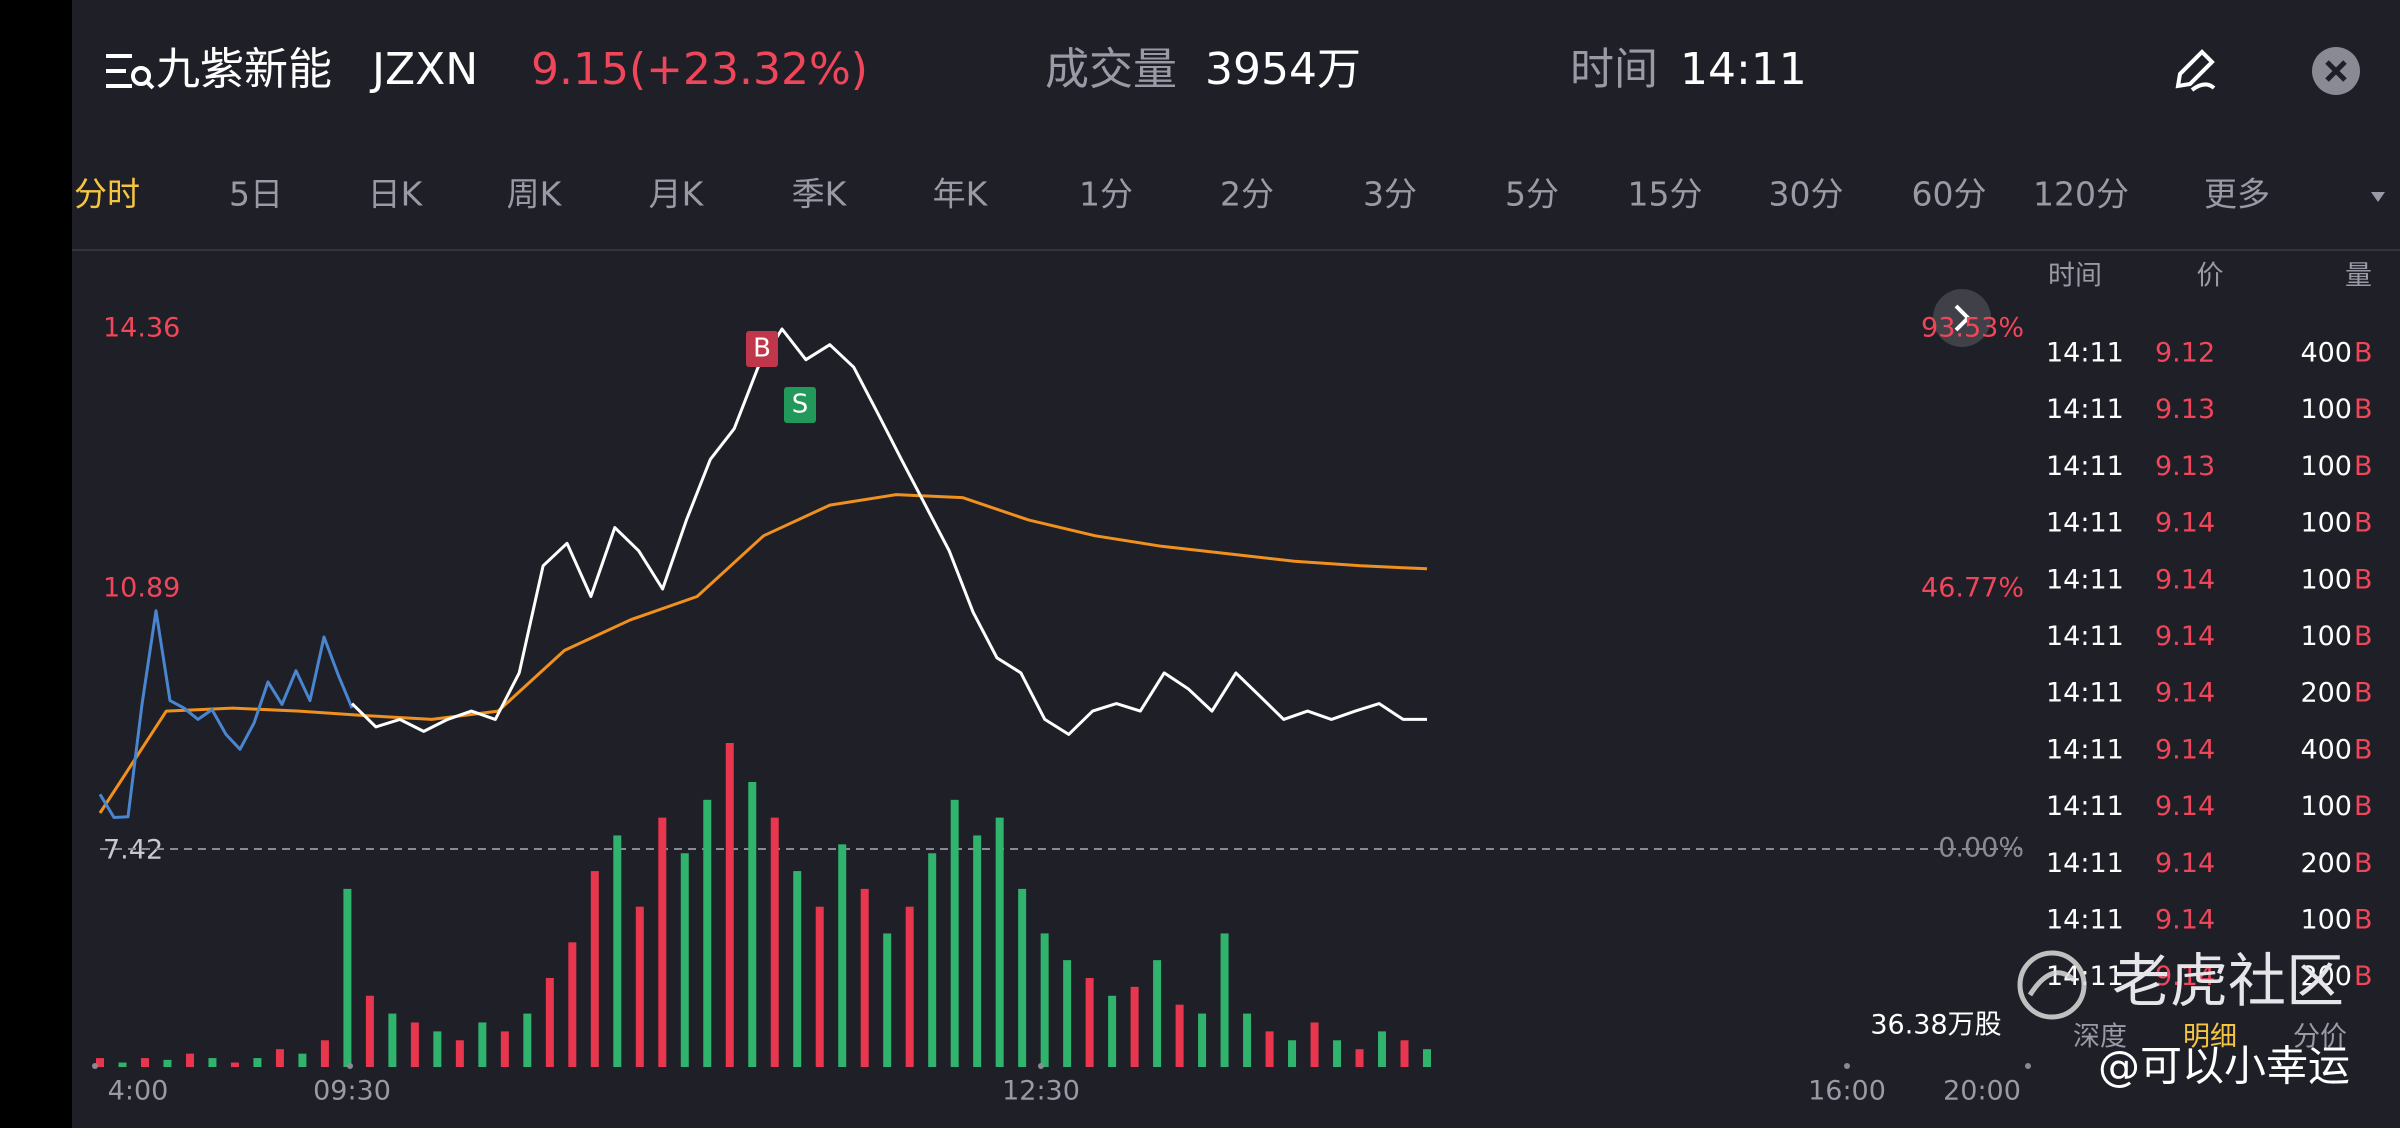 The height and width of the screenshot is (1128, 2400). Describe the element at coordinates (2210, 1037) in the screenshot. I see `bottom-tab: 明细` at that location.